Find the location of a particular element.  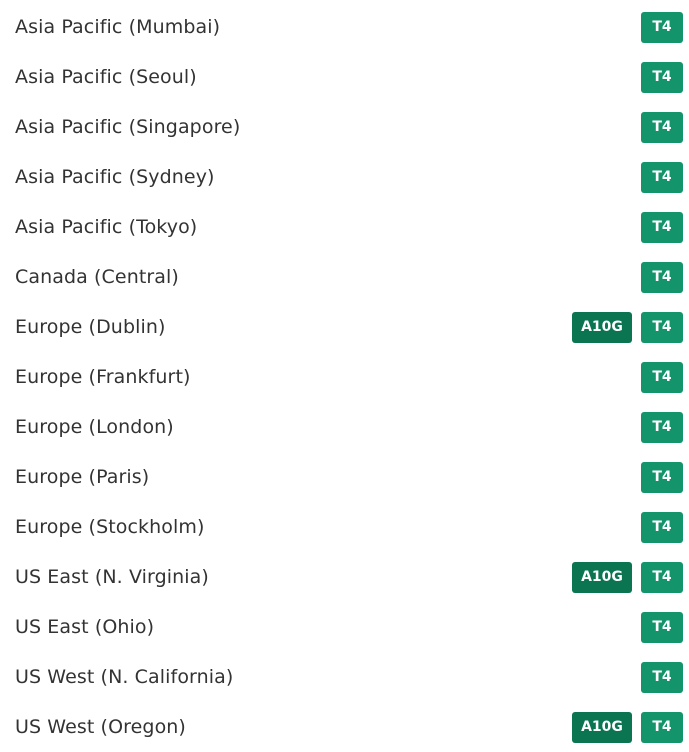

region-row: Asia Pacific (Singapore) T4 is located at coordinates (344, 127).